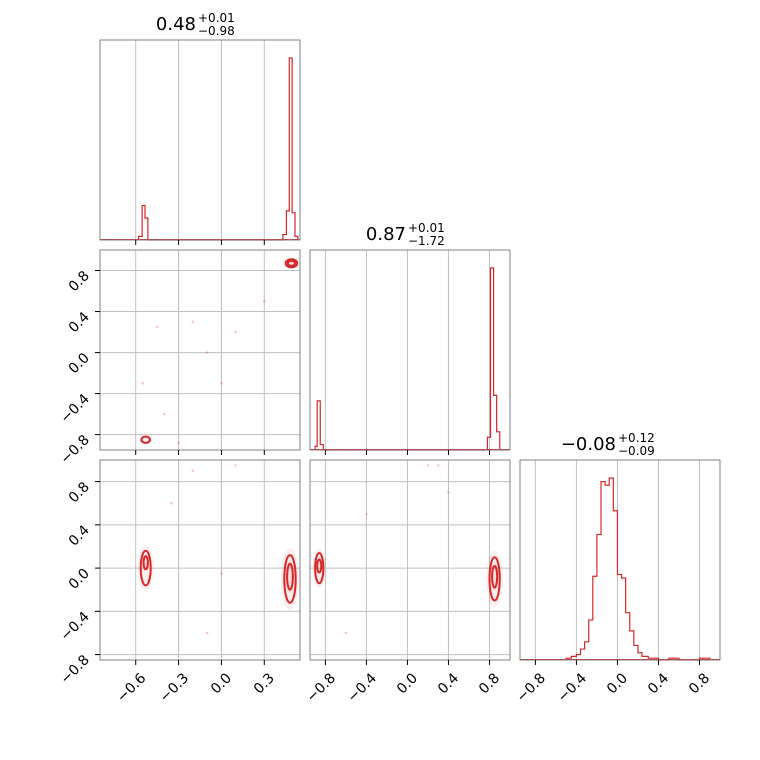 This screenshot has height=760, width=760. What do you see at coordinates (638, 569) in the screenshot?
I see `p22-histogram-step` at bounding box center [638, 569].